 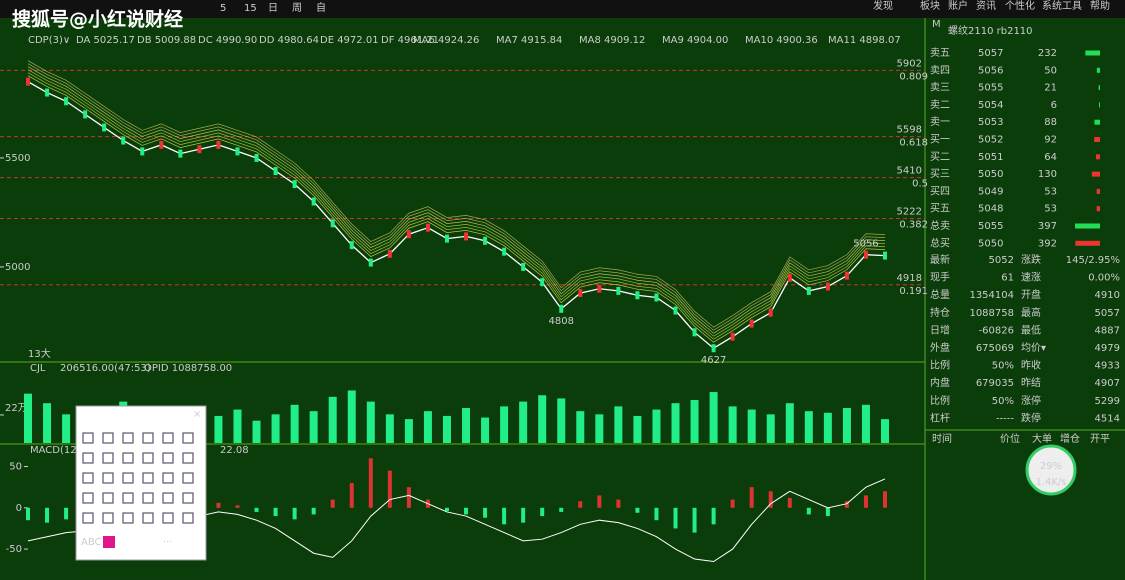 What do you see at coordinates (197, 414) in the screenshot?
I see `toolbox-close: ×` at bounding box center [197, 414].